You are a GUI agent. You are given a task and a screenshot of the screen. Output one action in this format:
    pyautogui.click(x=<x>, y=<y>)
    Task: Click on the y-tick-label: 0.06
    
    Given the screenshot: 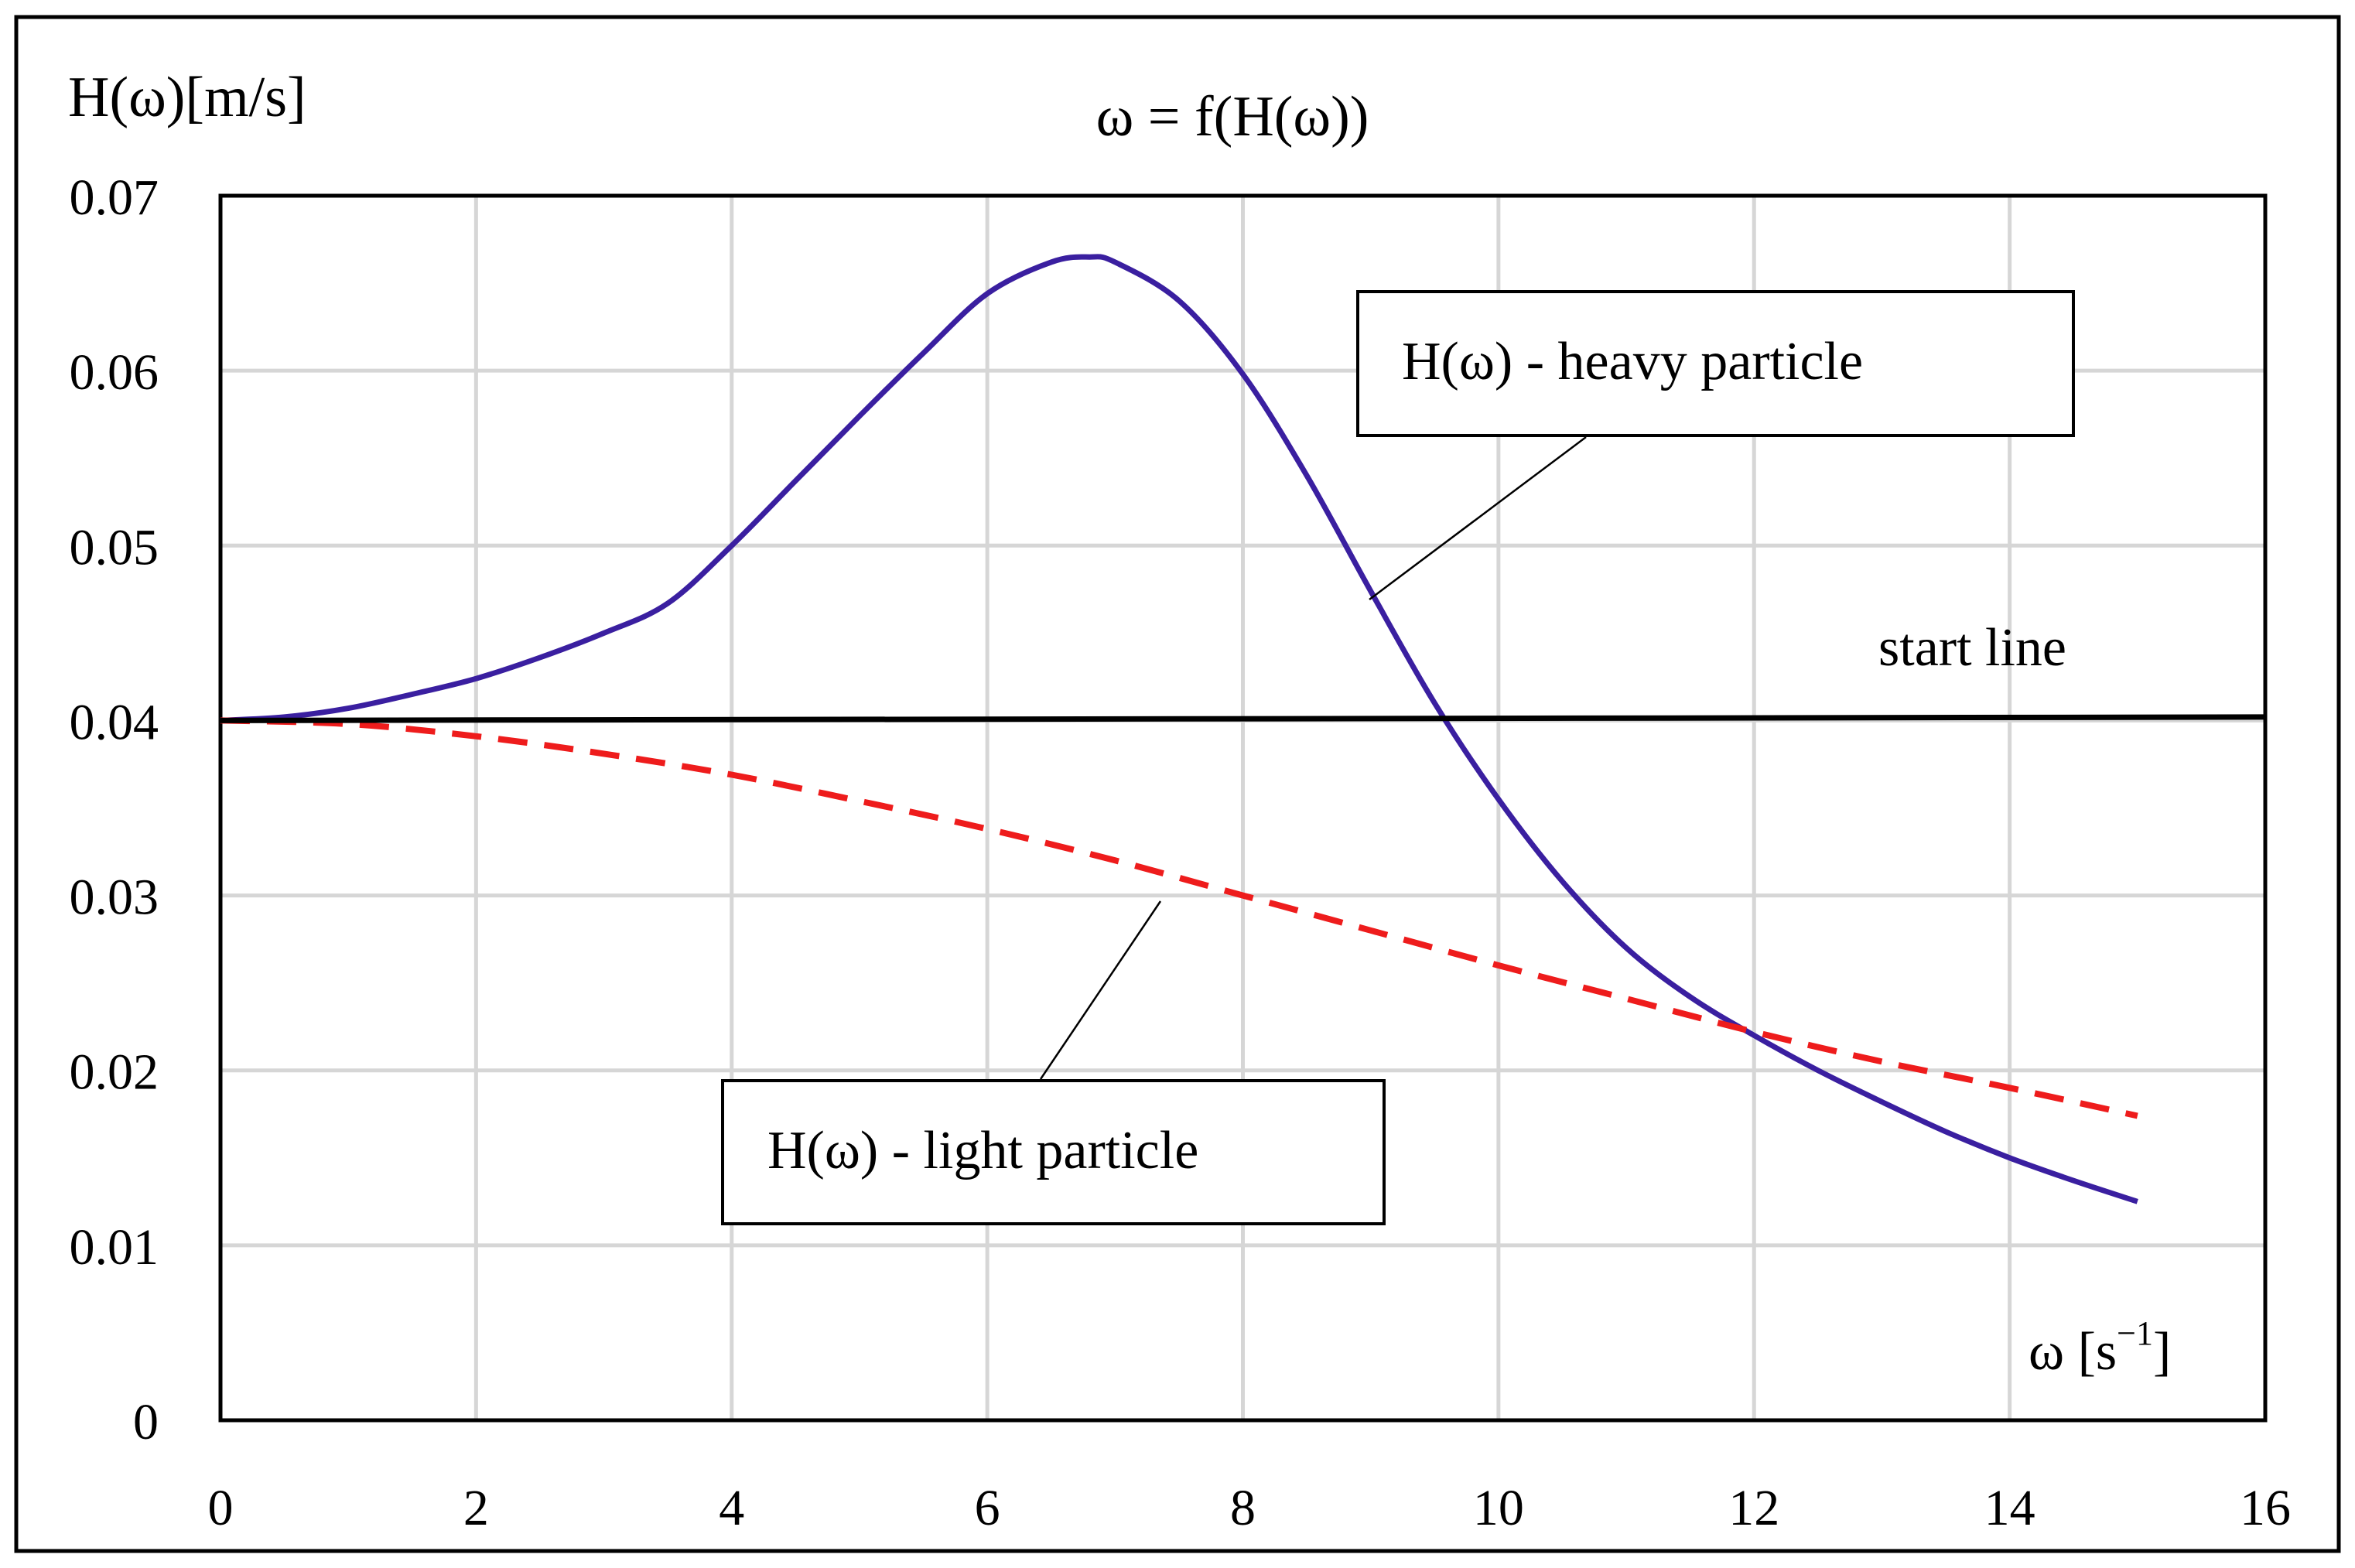 What is the action you would take?
    pyautogui.click(x=114, y=372)
    